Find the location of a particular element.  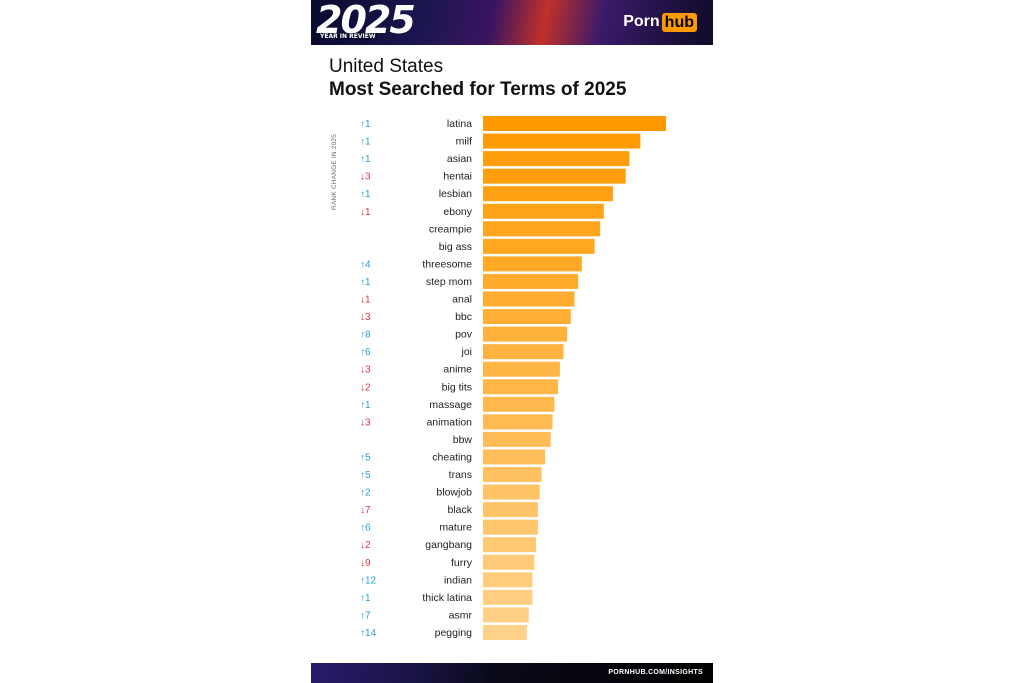

bar-thick-latina is located at coordinates (508, 597).